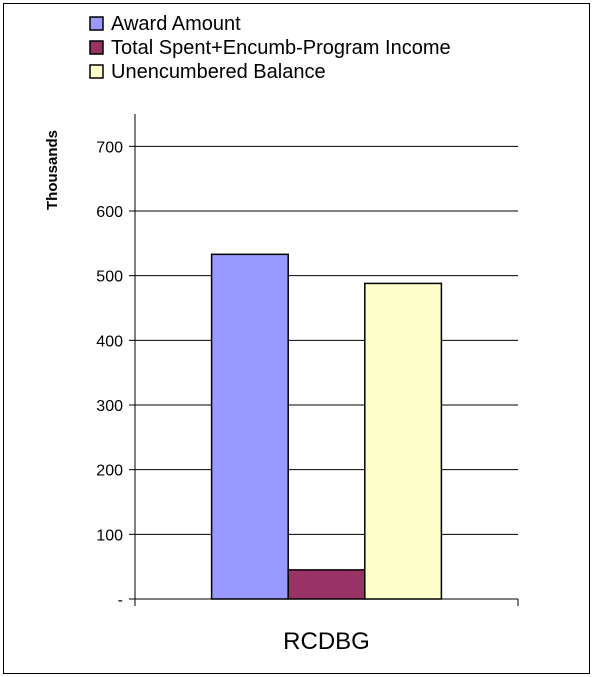 This screenshot has height=677, width=593. I want to click on y-tick-label: 400, so click(109, 341).